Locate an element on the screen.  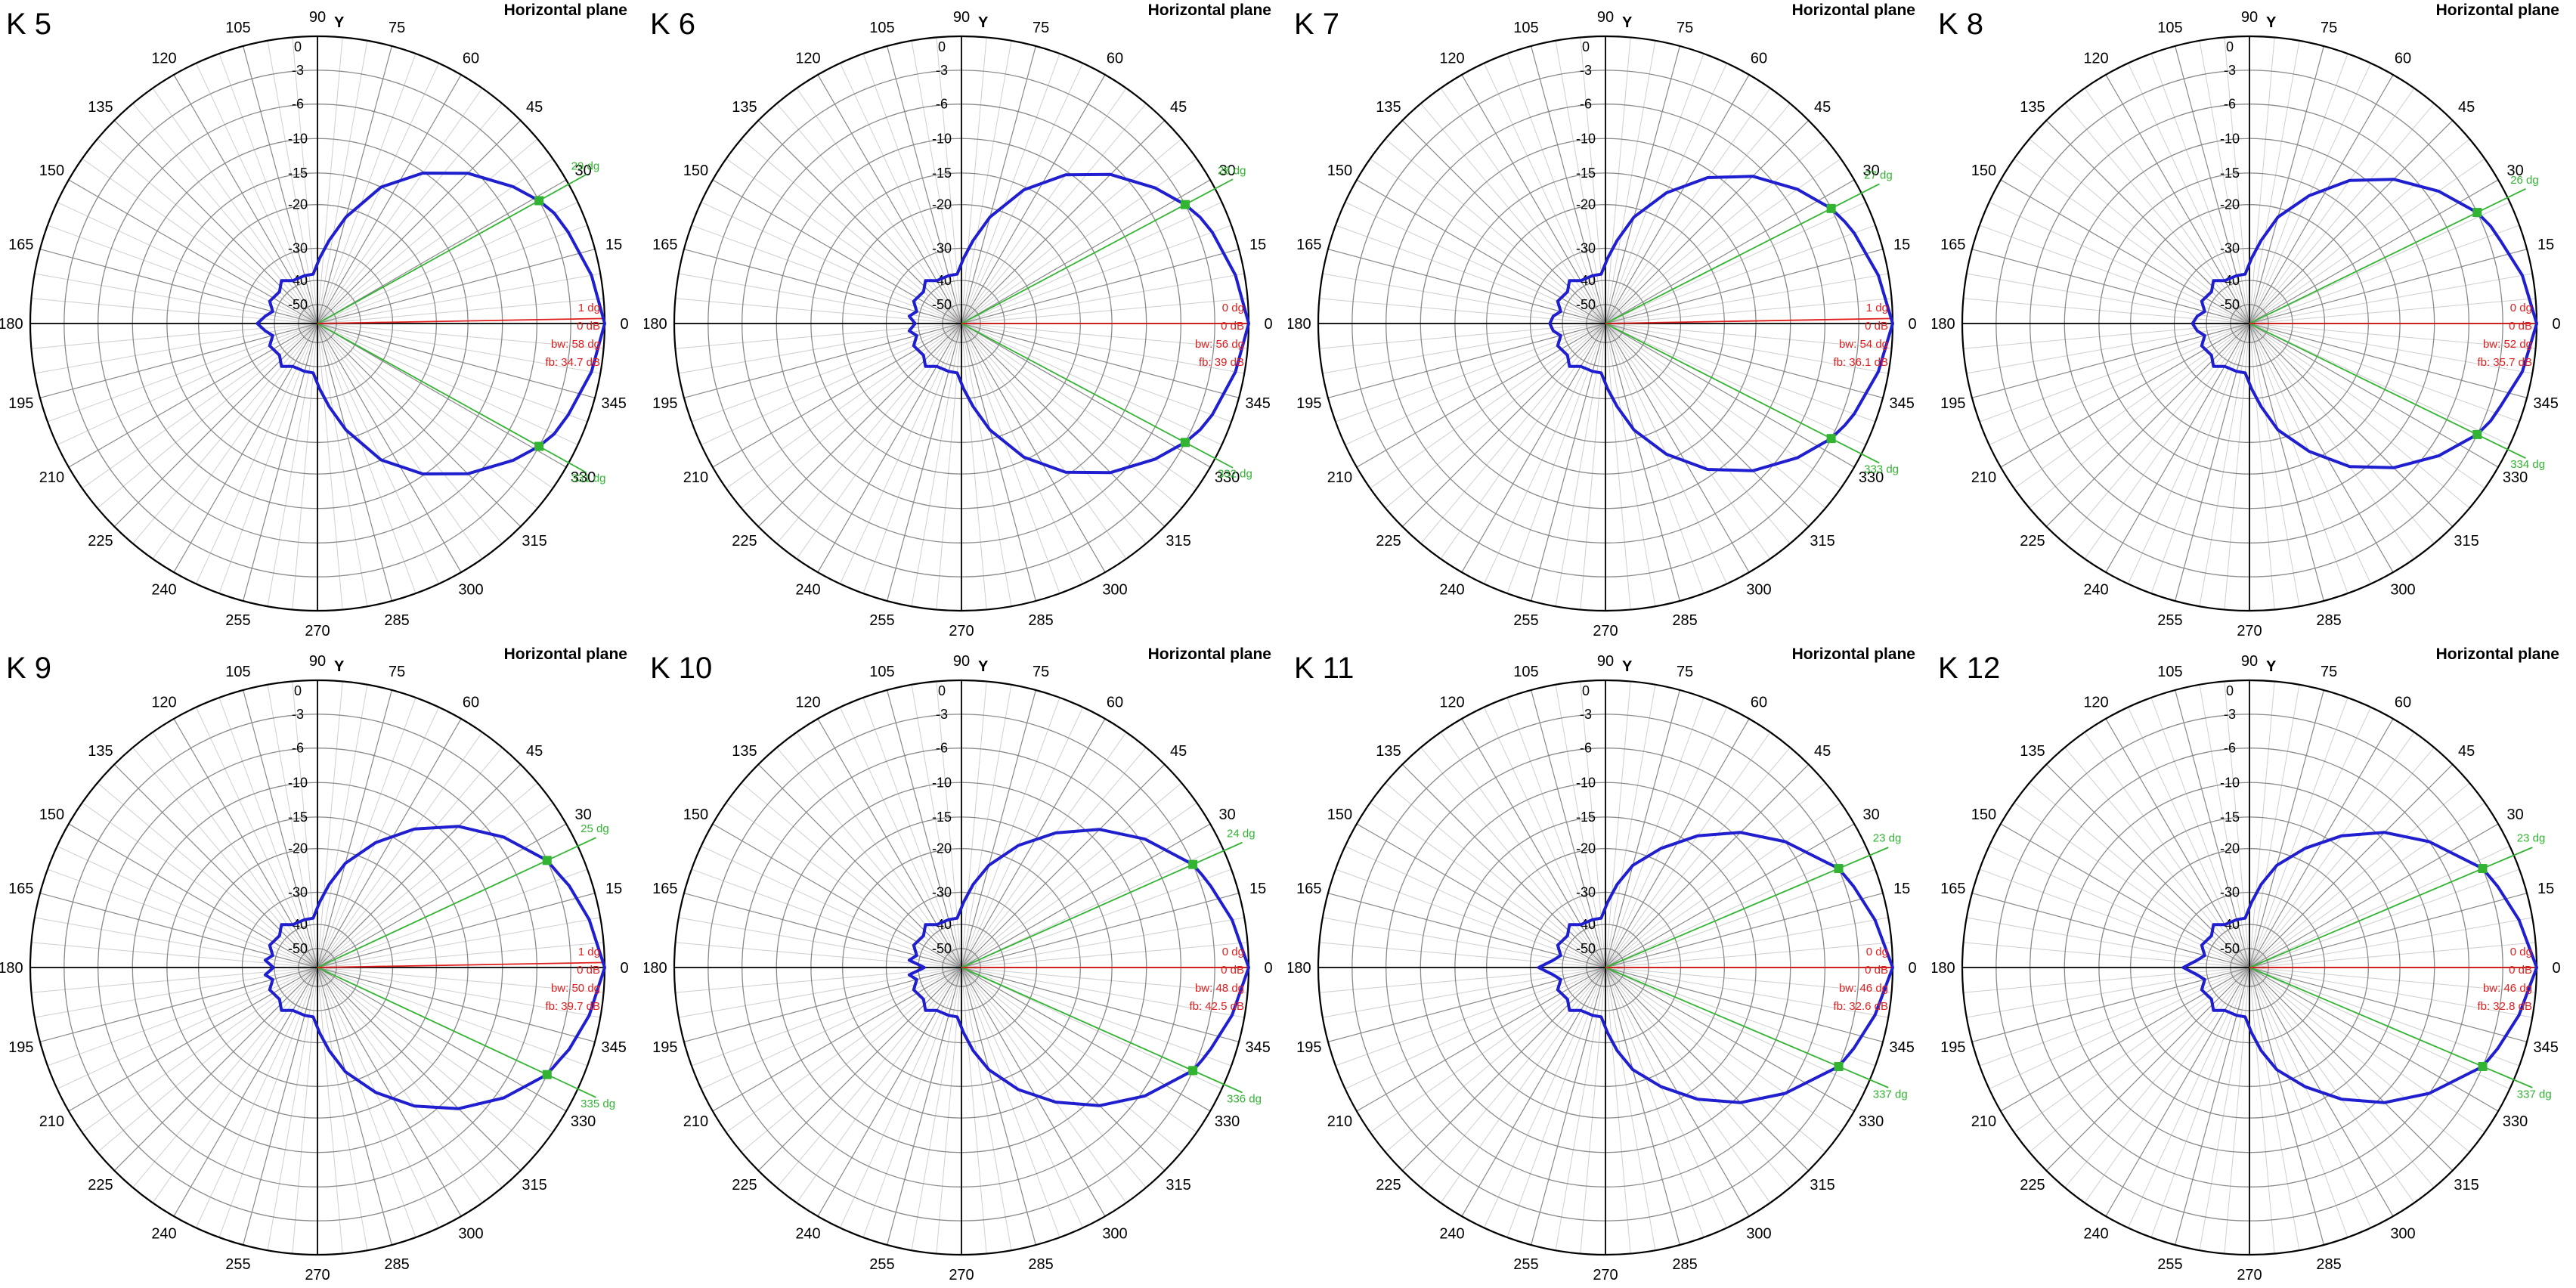
angle-tick-label: 15 is located at coordinates (2545, 889).